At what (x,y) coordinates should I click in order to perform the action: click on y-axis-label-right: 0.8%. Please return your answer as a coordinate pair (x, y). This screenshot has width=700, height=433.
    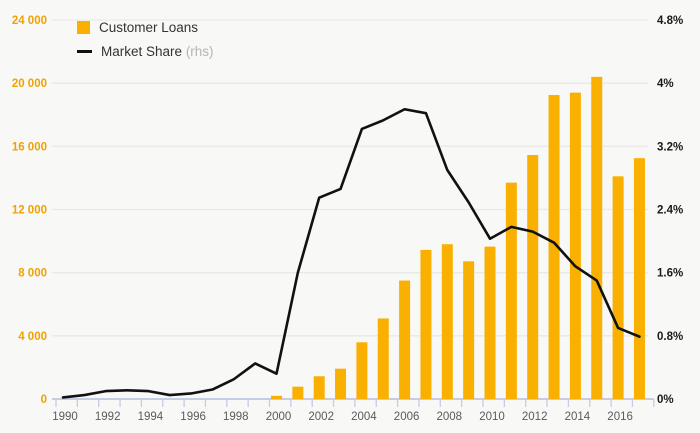
    Looking at the image, I should click on (670, 337).